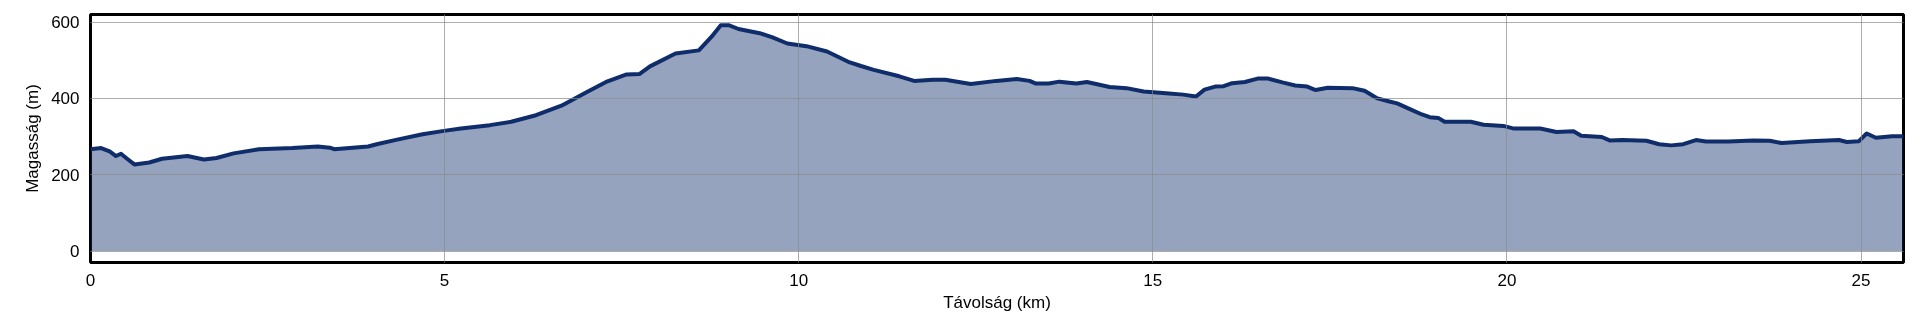 This screenshot has height=321, width=1920. What do you see at coordinates (997, 302) in the screenshot?
I see `x-axis-title: Távolság (km)` at bounding box center [997, 302].